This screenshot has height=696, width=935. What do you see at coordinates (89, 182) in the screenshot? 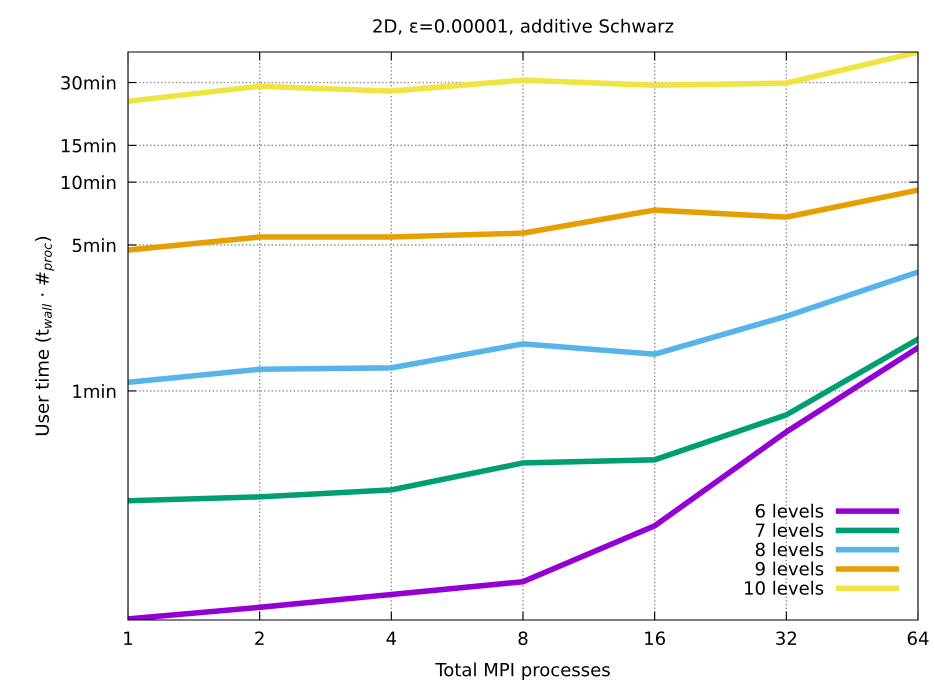
I see `y-tick-label: 10min` at bounding box center [89, 182].